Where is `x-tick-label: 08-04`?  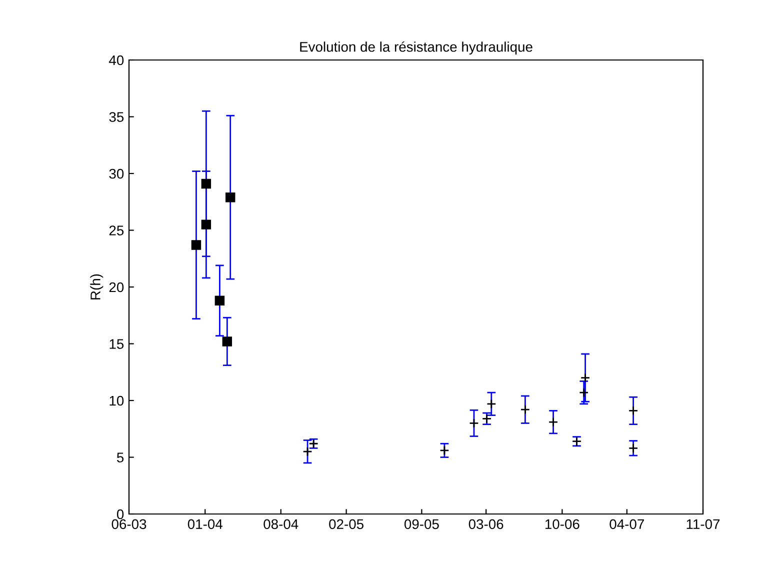
x-tick-label: 08-04 is located at coordinates (281, 524).